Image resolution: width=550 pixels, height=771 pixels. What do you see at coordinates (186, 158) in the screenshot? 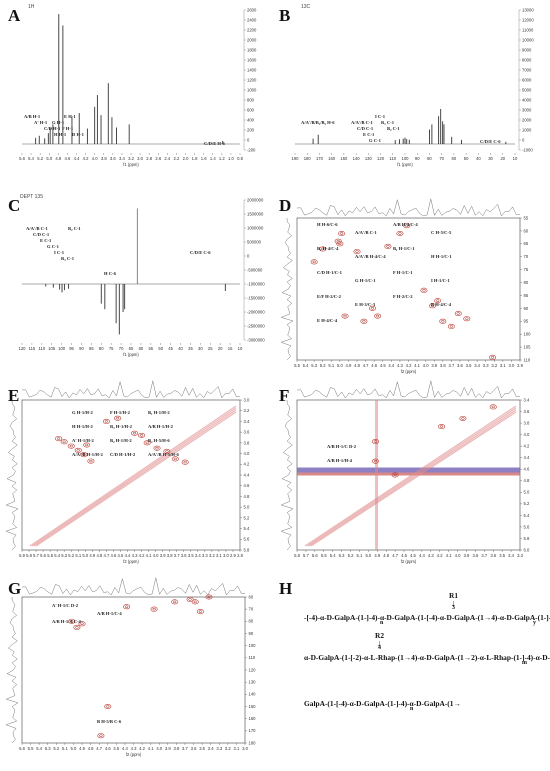
I see `x-tick-label: 2.0` at bounding box center [186, 158].